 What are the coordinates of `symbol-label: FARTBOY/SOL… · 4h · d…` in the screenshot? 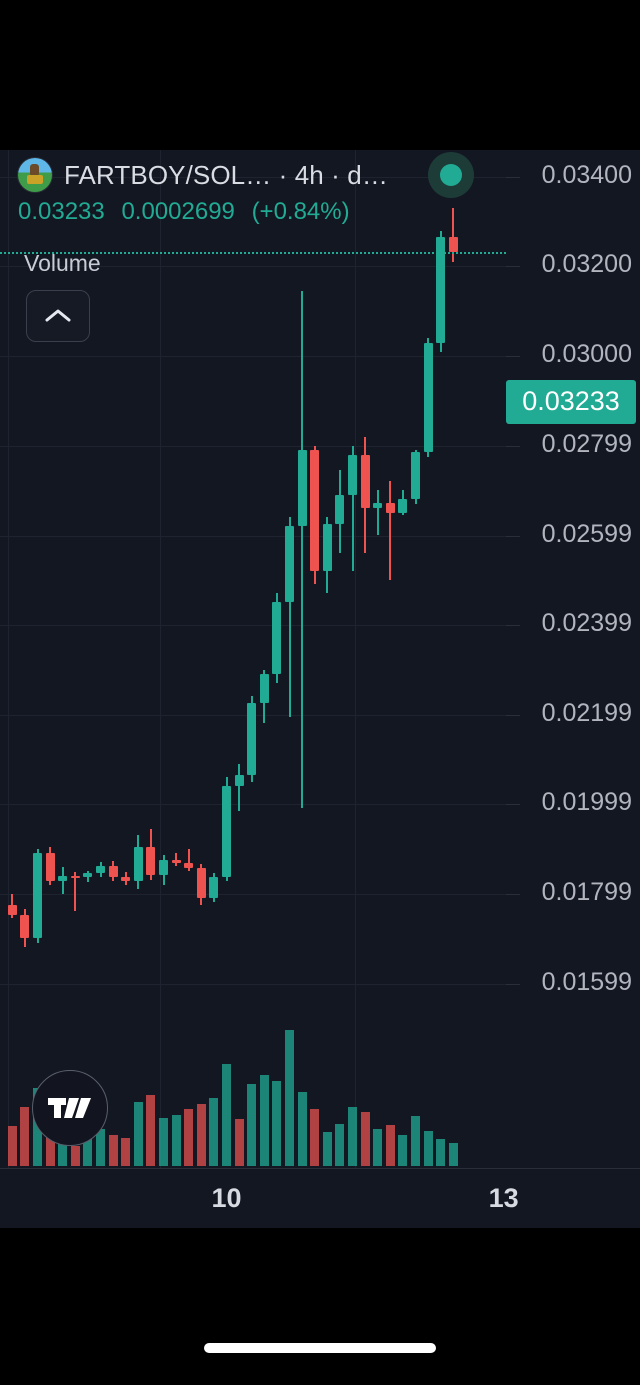 It's located at (226, 174).